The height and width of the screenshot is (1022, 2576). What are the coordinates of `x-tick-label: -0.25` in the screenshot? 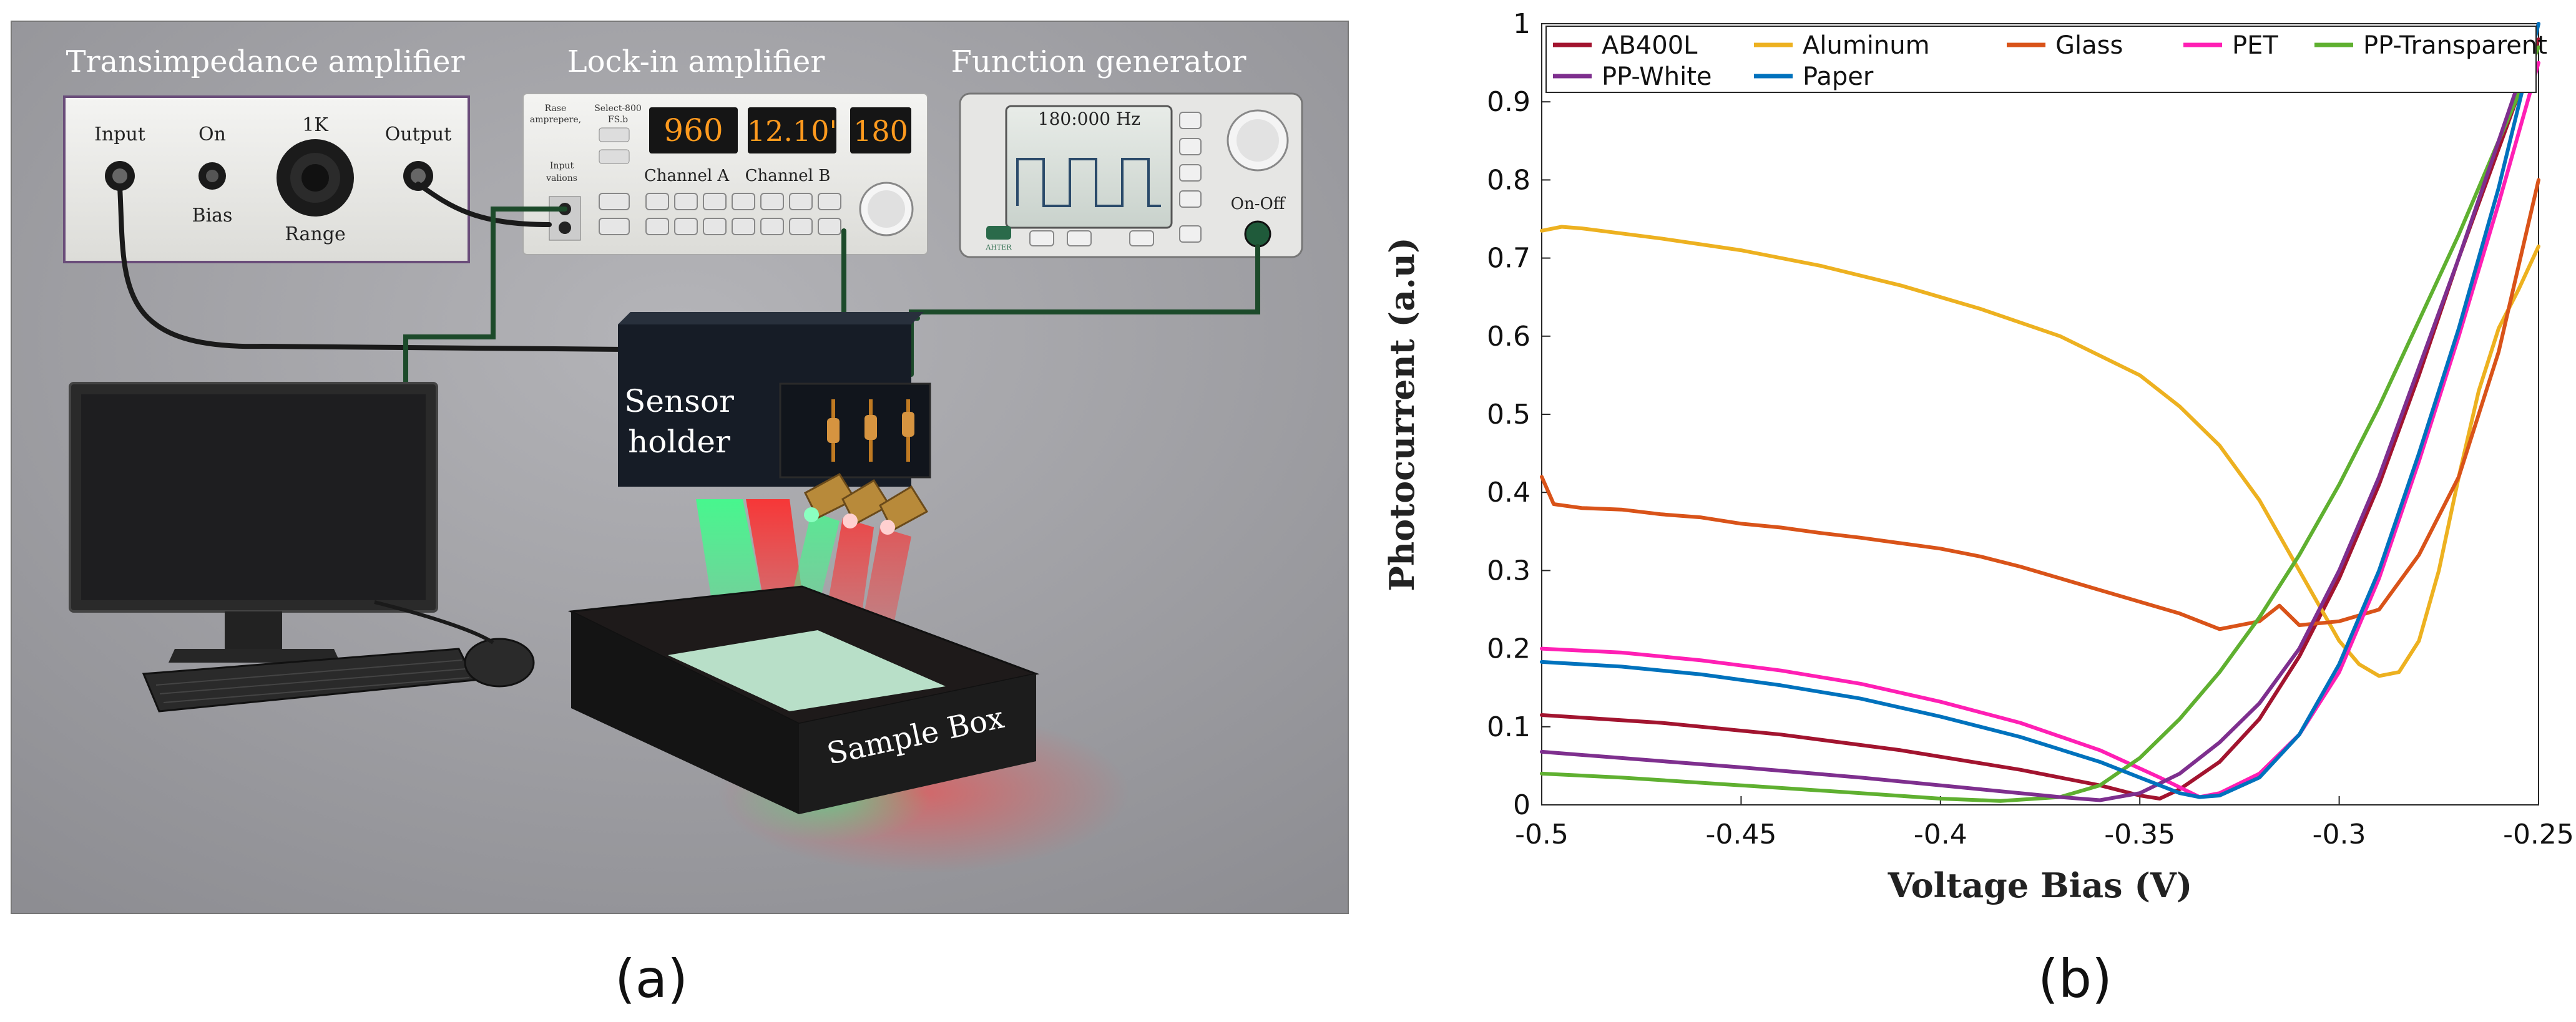 It's located at (2538, 834).